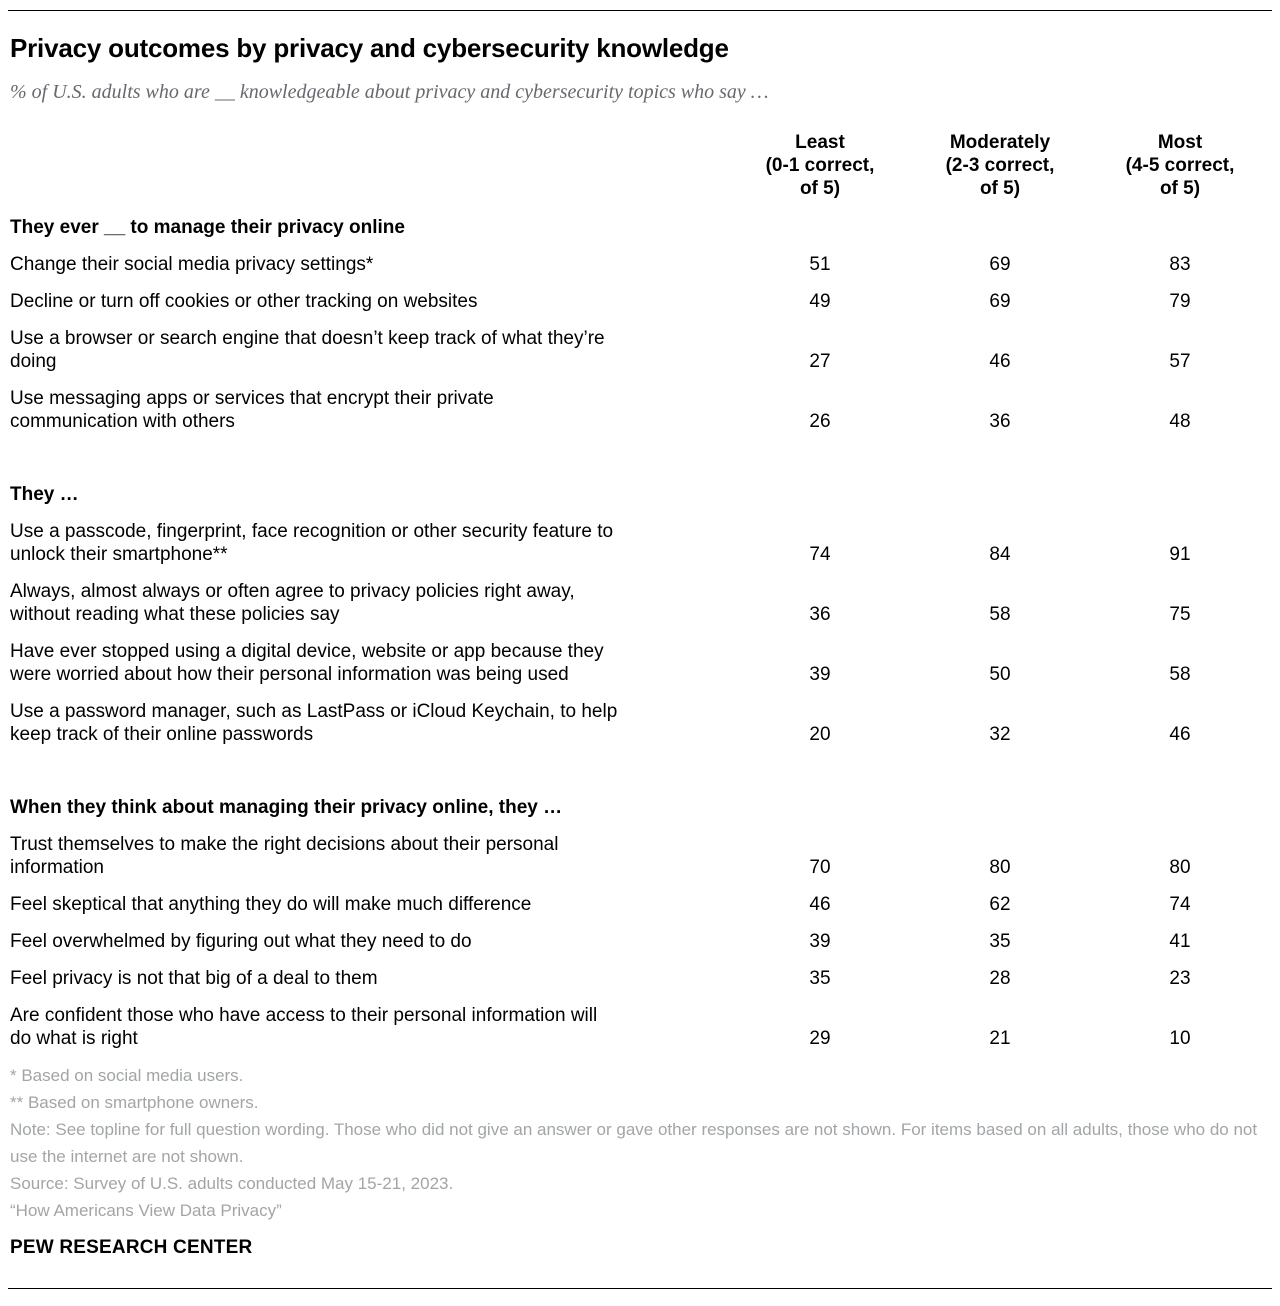  I want to click on value-cell: 57, so click(1180, 361).